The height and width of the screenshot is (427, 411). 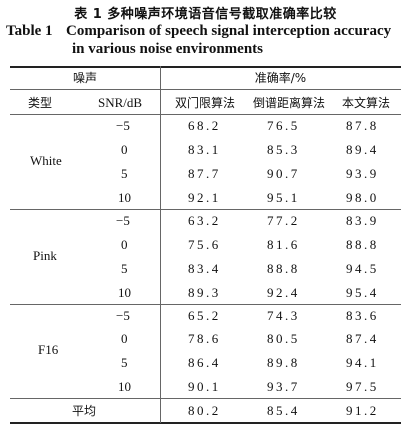 I want to click on header-method-3: 本文算法, so click(x=365, y=103).